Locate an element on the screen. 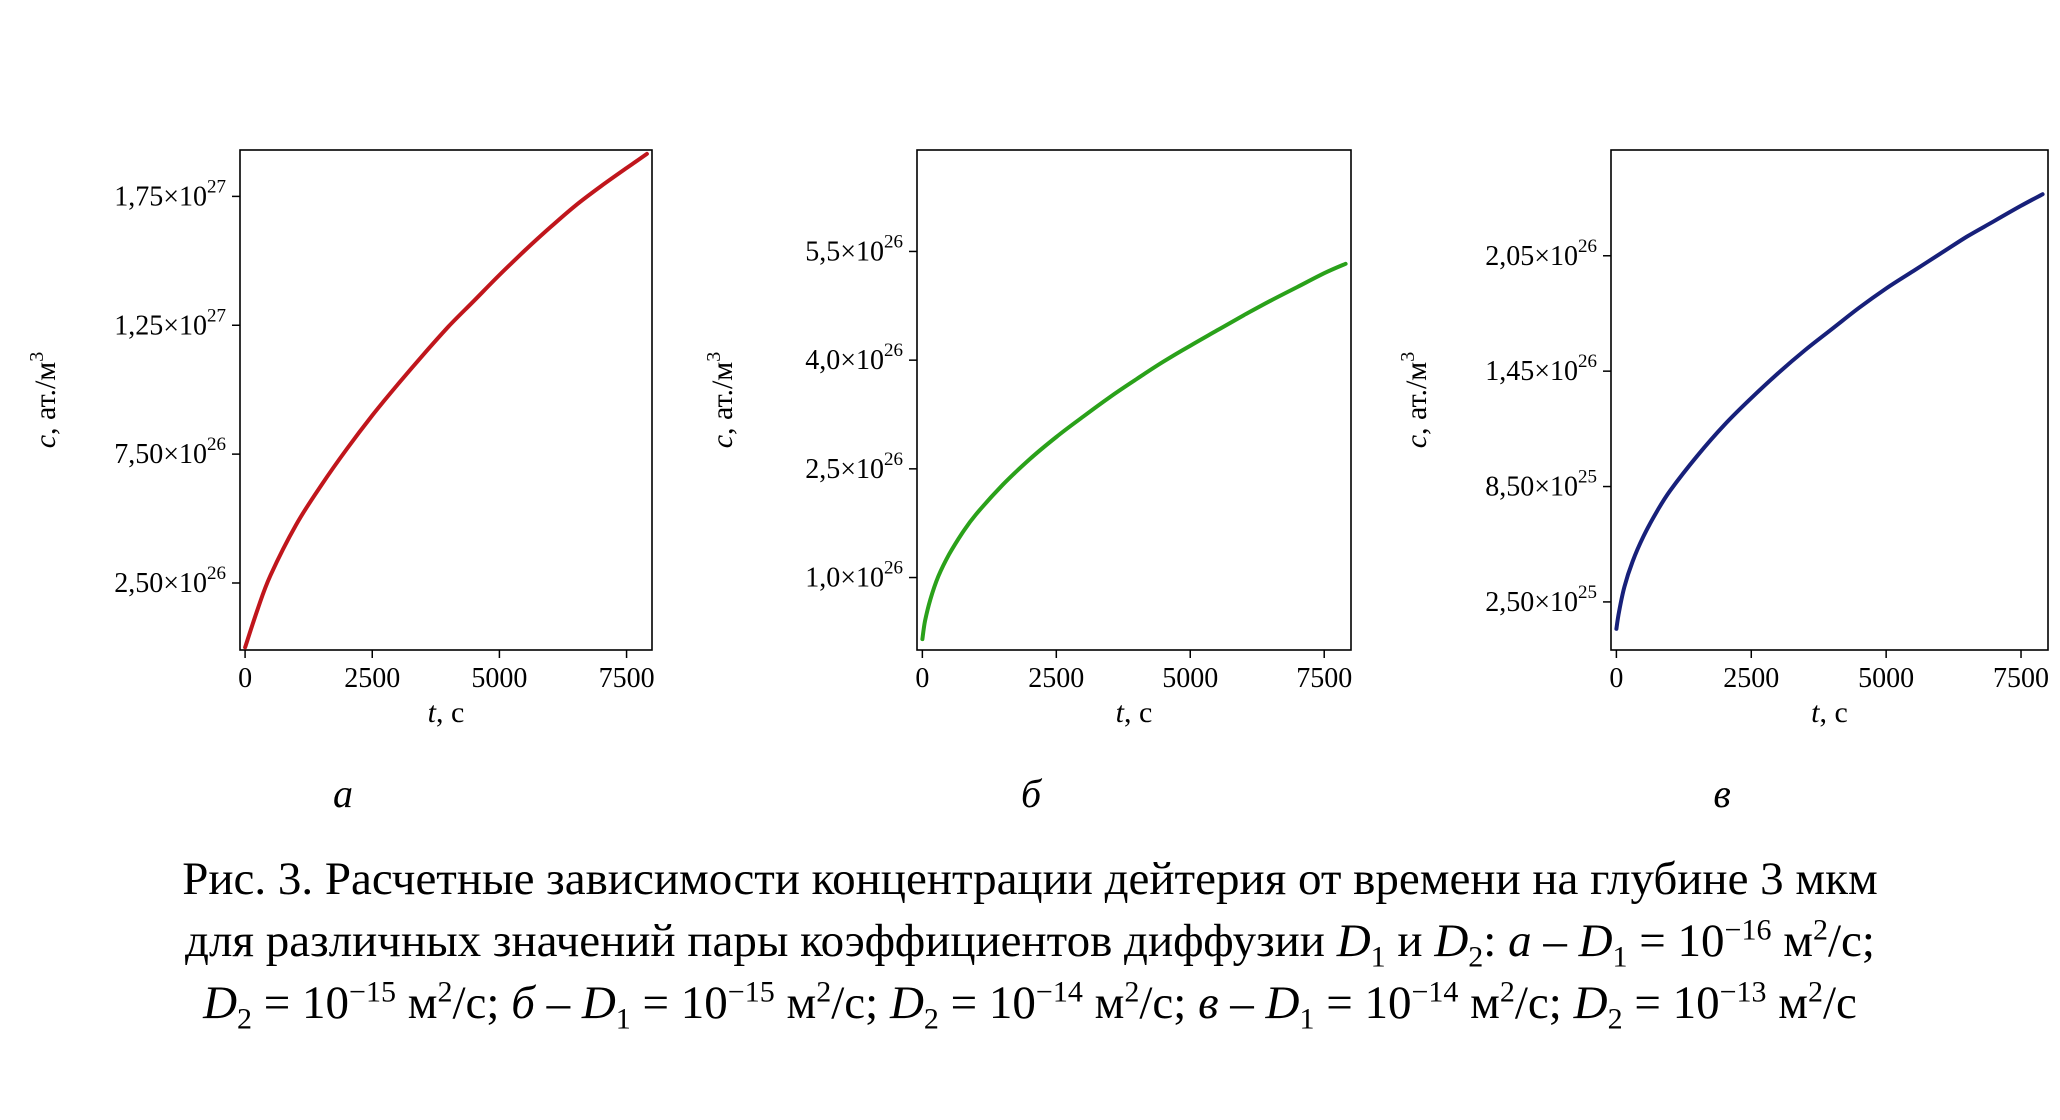  y-tick-label: 4,0×10²⁶ is located at coordinates (854, 358).